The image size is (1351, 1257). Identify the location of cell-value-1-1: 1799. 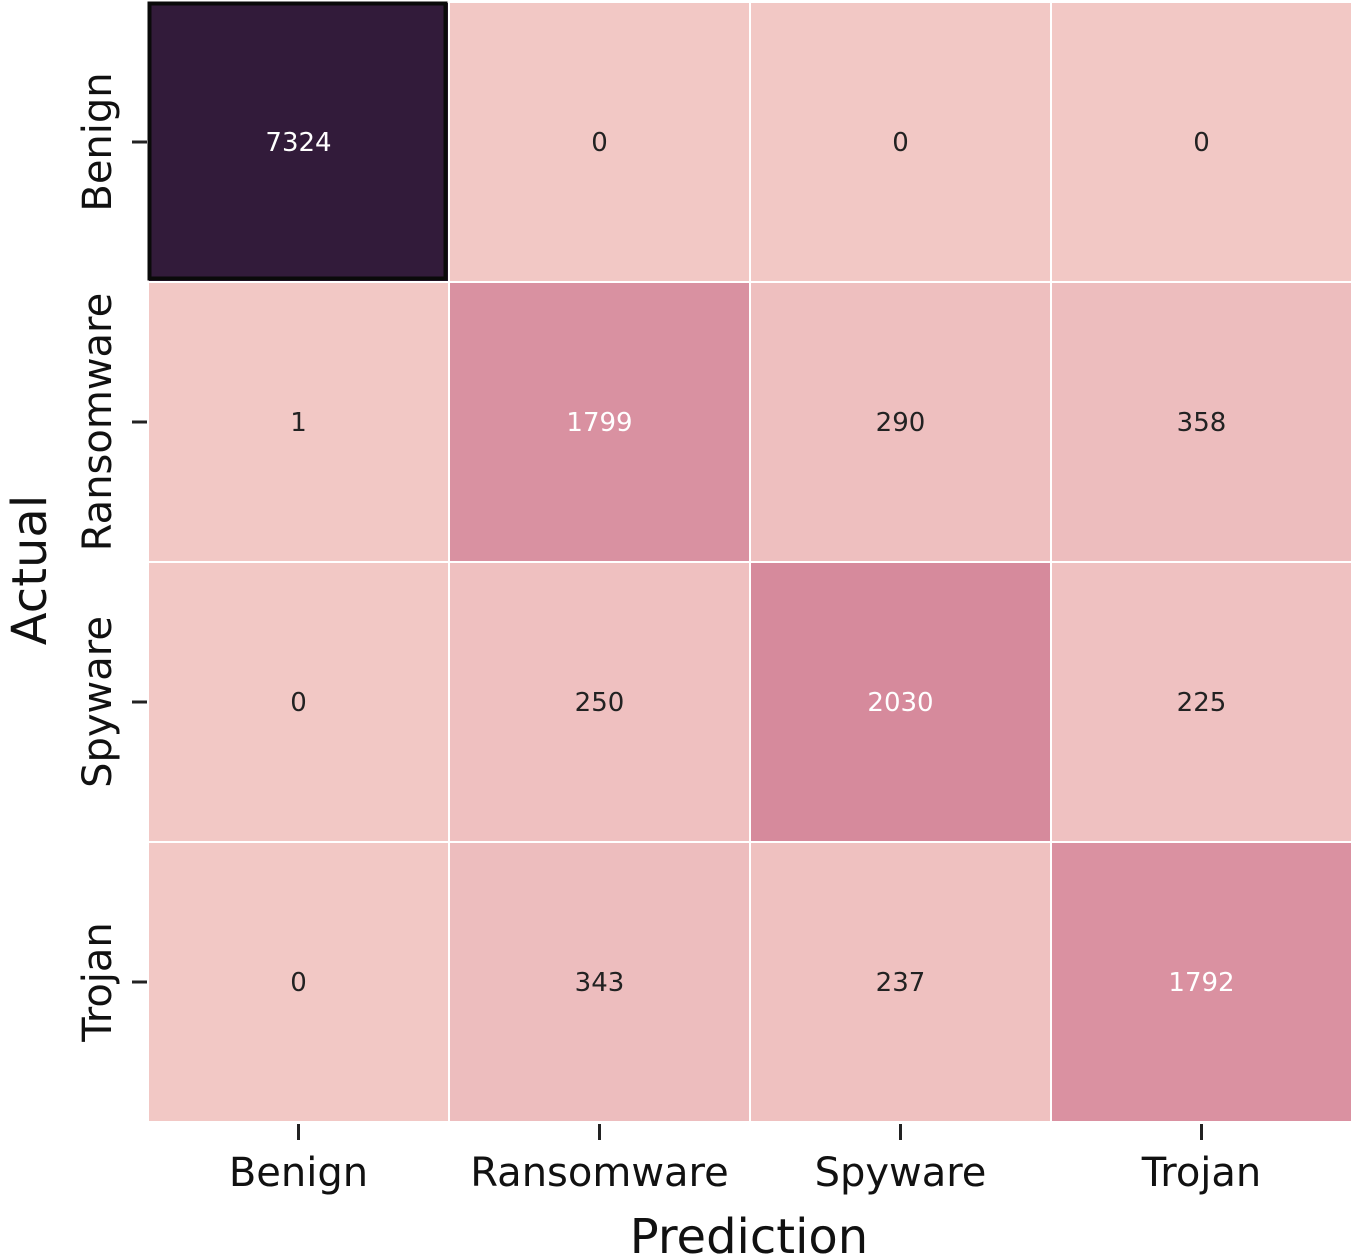
(599, 423).